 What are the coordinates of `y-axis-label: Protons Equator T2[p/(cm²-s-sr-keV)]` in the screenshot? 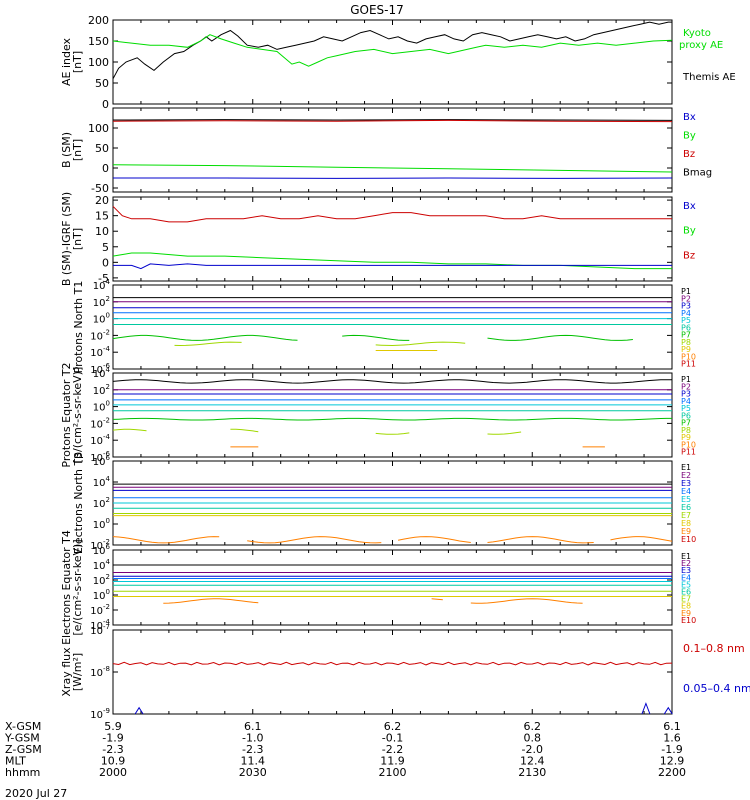 It's located at (72, 414).